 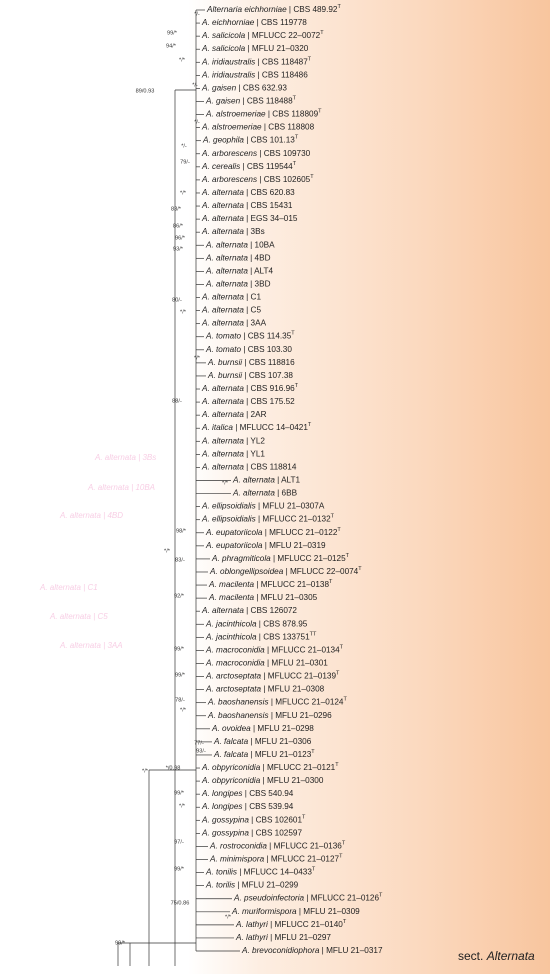 I want to click on leaf-label: A. eupatoriicola | MFLU 21–0319, so click(x=265, y=545).